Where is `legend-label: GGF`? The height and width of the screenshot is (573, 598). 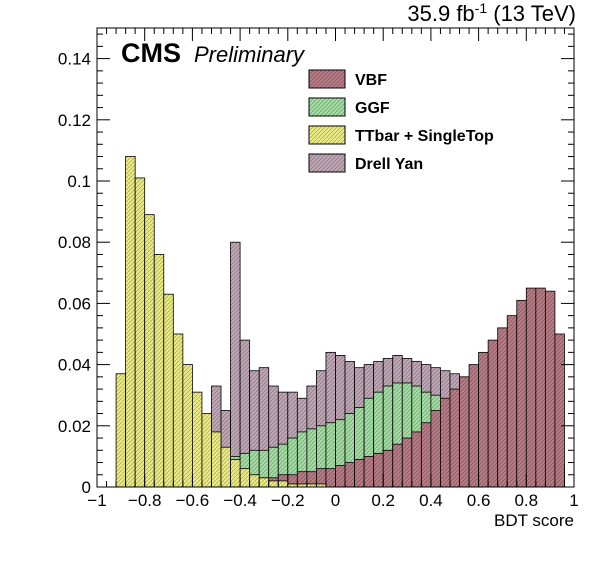 legend-label: GGF is located at coordinates (372, 108).